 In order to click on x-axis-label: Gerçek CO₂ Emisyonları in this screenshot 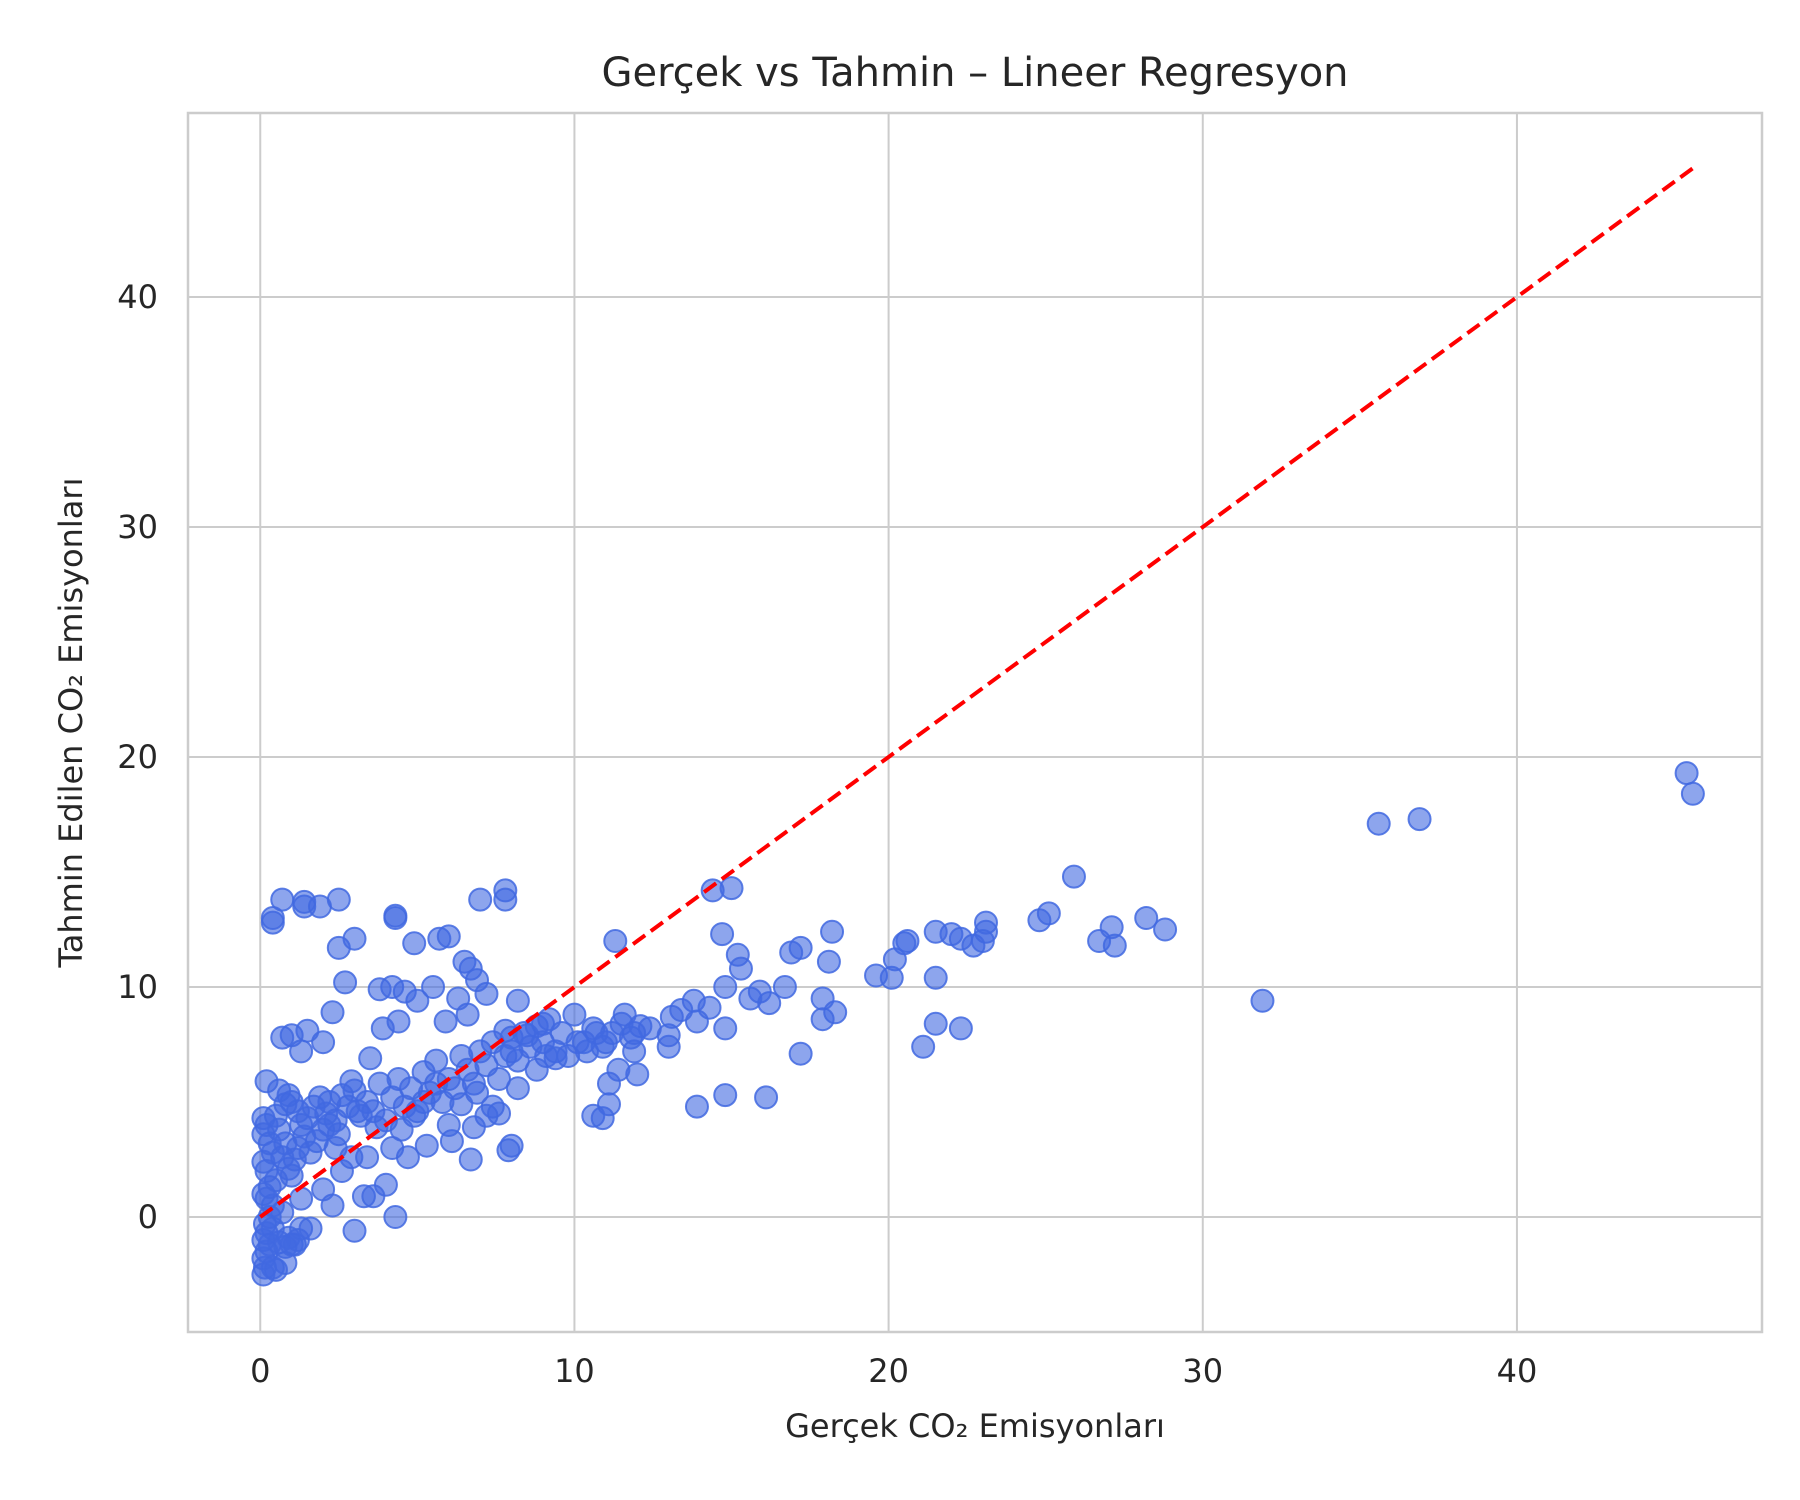, I will do `click(975, 1426)`.